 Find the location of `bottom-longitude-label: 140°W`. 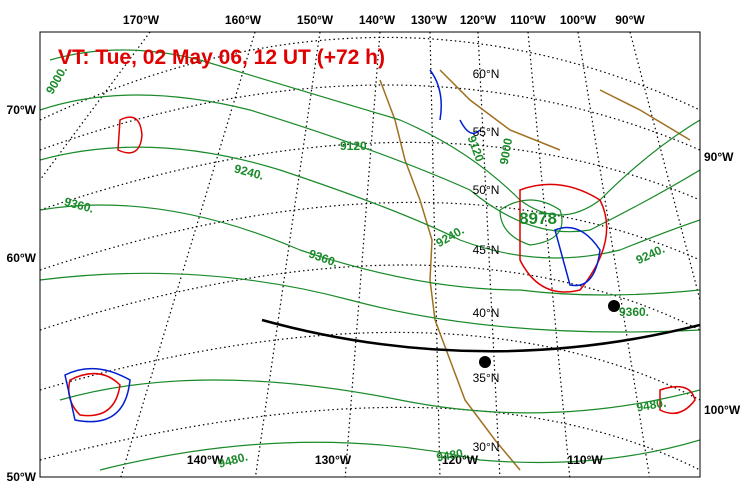

bottom-longitude-label: 140°W is located at coordinates (205, 460).